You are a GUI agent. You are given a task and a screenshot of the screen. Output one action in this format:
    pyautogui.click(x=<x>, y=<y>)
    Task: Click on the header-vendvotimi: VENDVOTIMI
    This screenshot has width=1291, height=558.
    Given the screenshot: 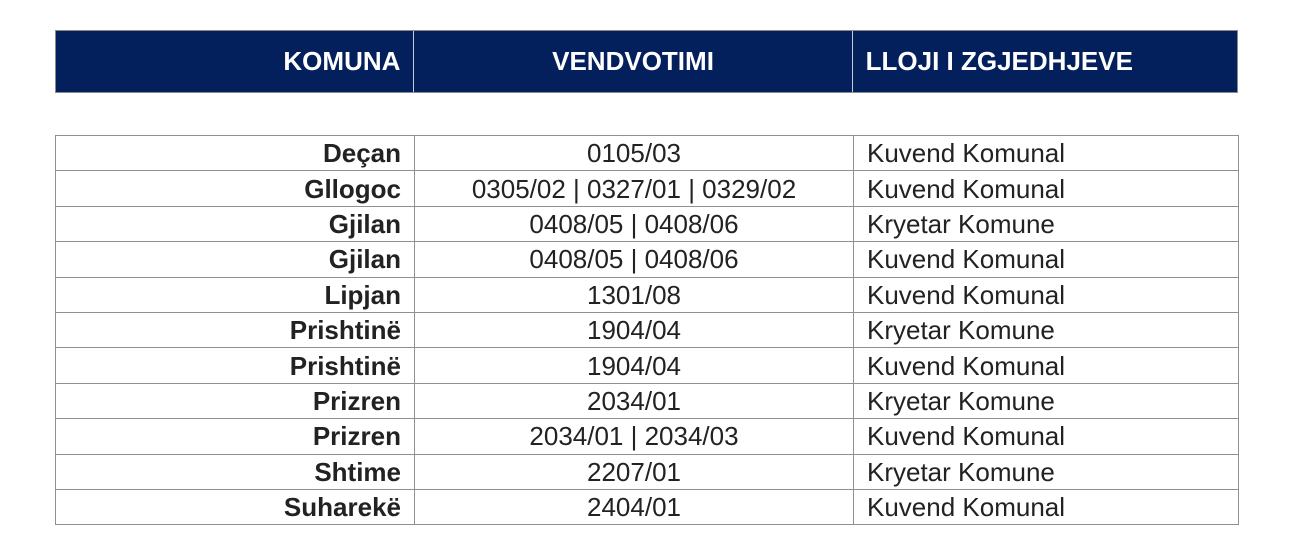 What is the action you would take?
    pyautogui.click(x=633, y=61)
    